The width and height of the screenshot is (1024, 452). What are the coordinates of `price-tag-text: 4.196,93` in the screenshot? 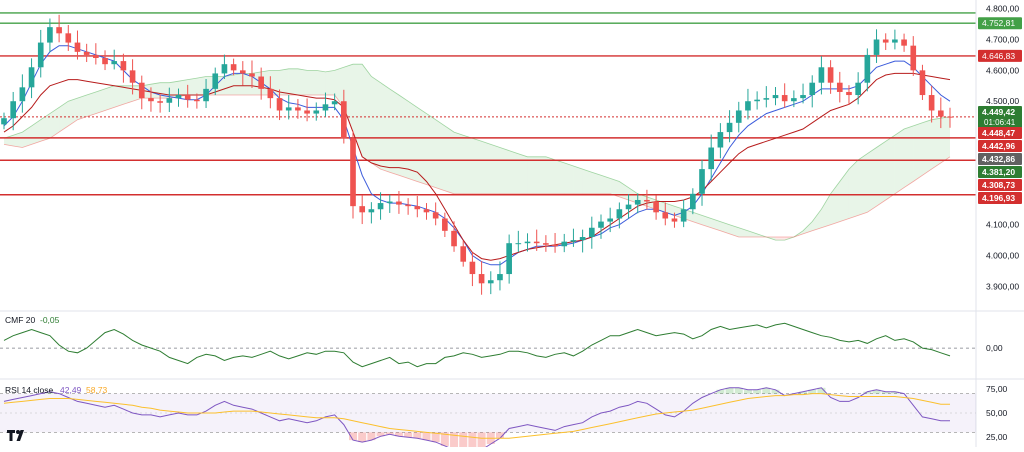 It's located at (998, 198).